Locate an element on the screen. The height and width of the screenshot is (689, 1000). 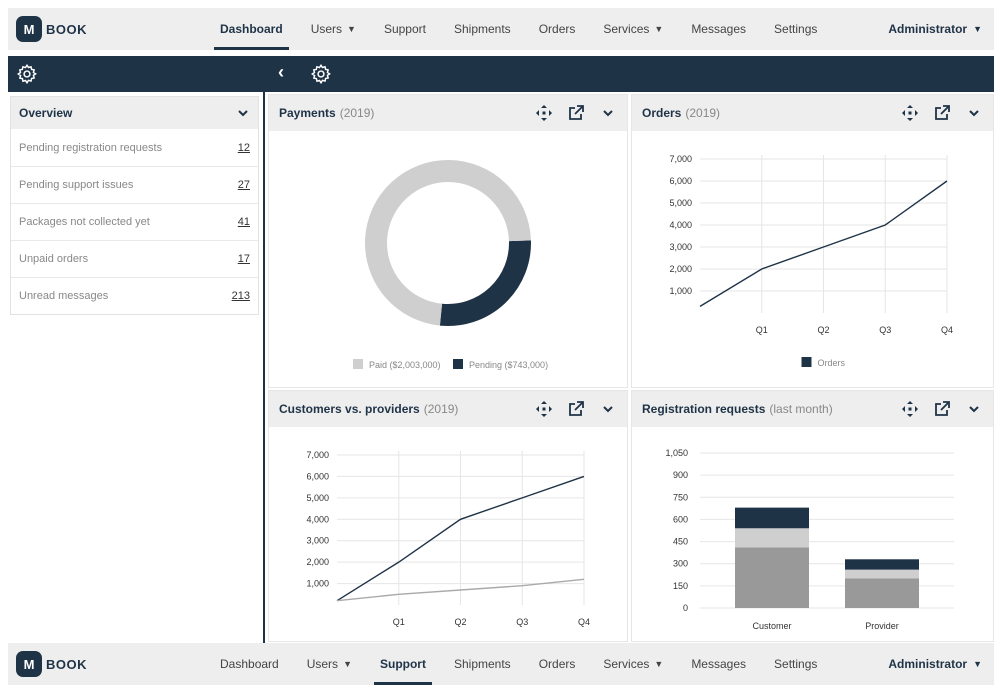
chevron-left-icon: ‹ is located at coordinates (281, 72).